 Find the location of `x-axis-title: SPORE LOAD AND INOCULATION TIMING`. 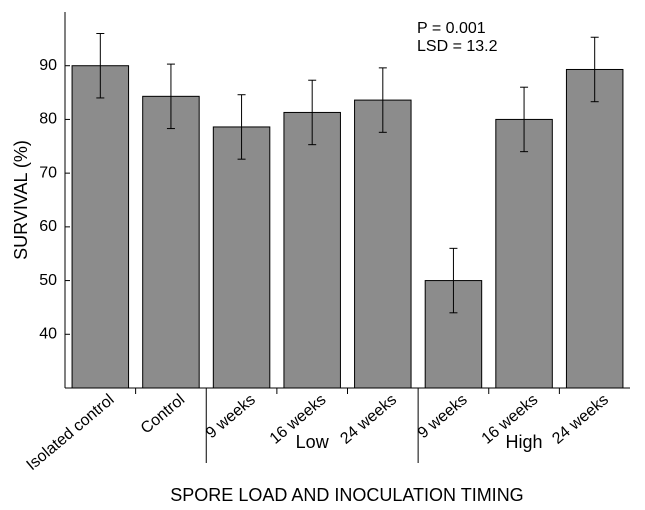

x-axis-title: SPORE LOAD AND INOCULATION TIMING is located at coordinates (346, 495).